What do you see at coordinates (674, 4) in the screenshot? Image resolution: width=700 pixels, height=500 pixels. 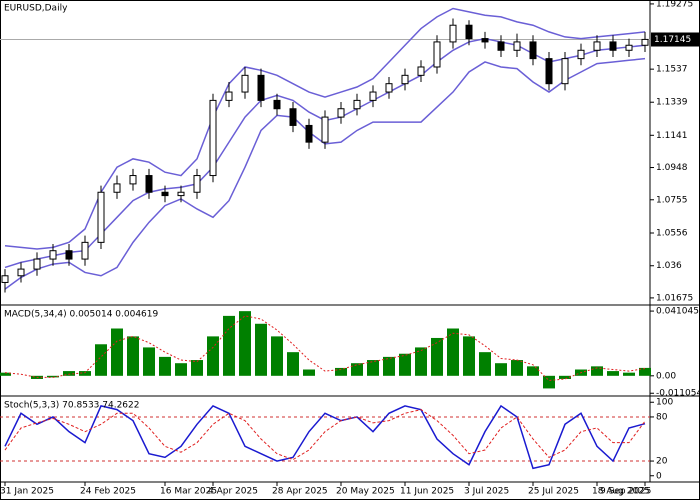 I see `y-tick-label: 1.19275` at bounding box center [674, 4].